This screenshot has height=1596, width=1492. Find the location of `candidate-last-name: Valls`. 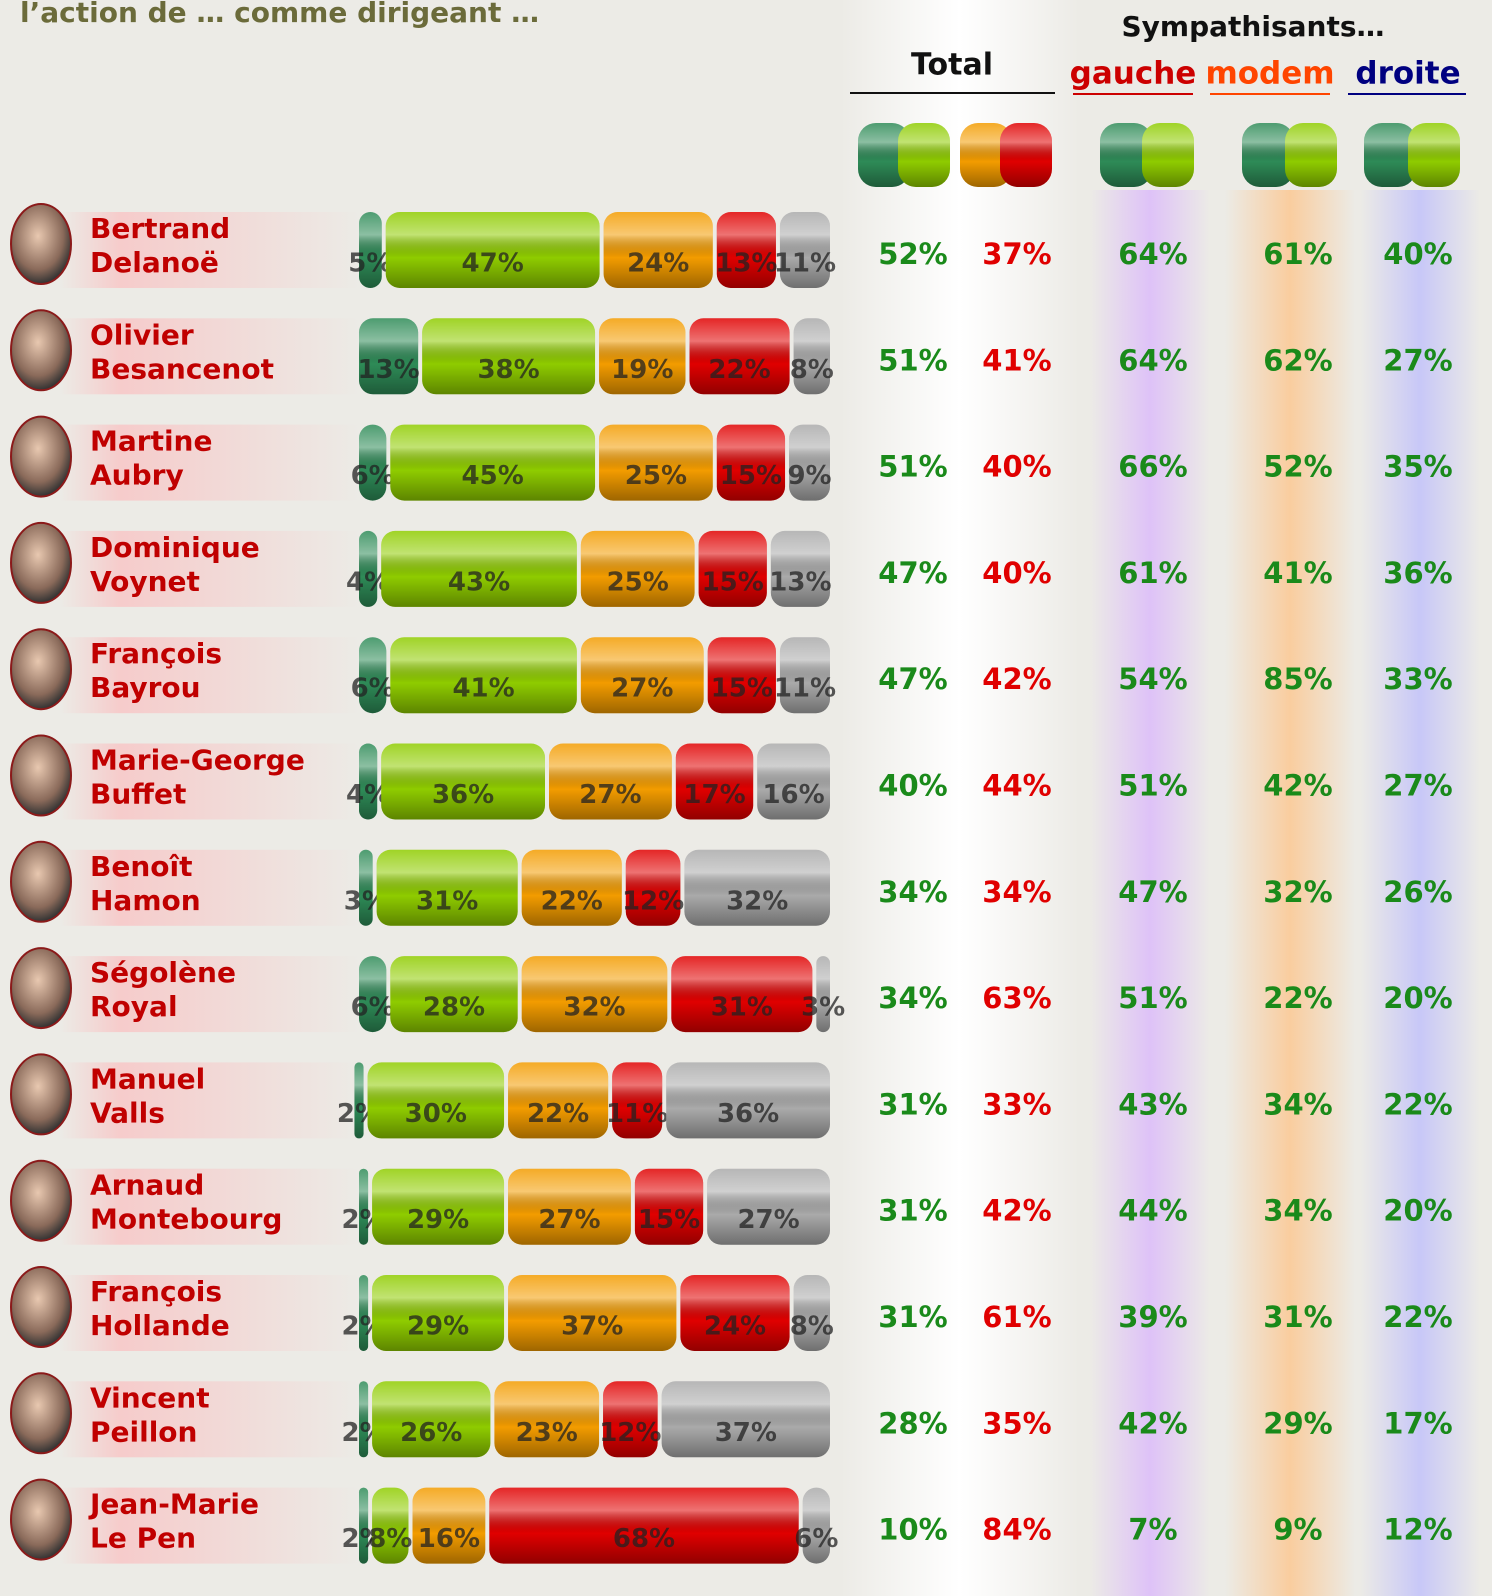

candidate-last-name: Valls is located at coordinates (127, 1112).